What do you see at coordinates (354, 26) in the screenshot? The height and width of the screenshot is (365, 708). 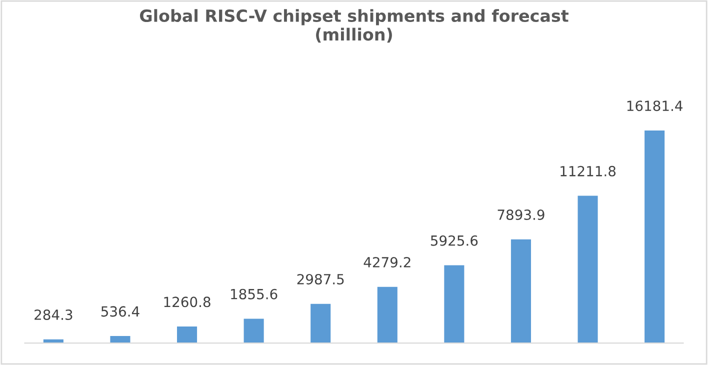 I see `chart-title: Global RISC-V chipset shipments and forecast (million)` at bounding box center [354, 26].